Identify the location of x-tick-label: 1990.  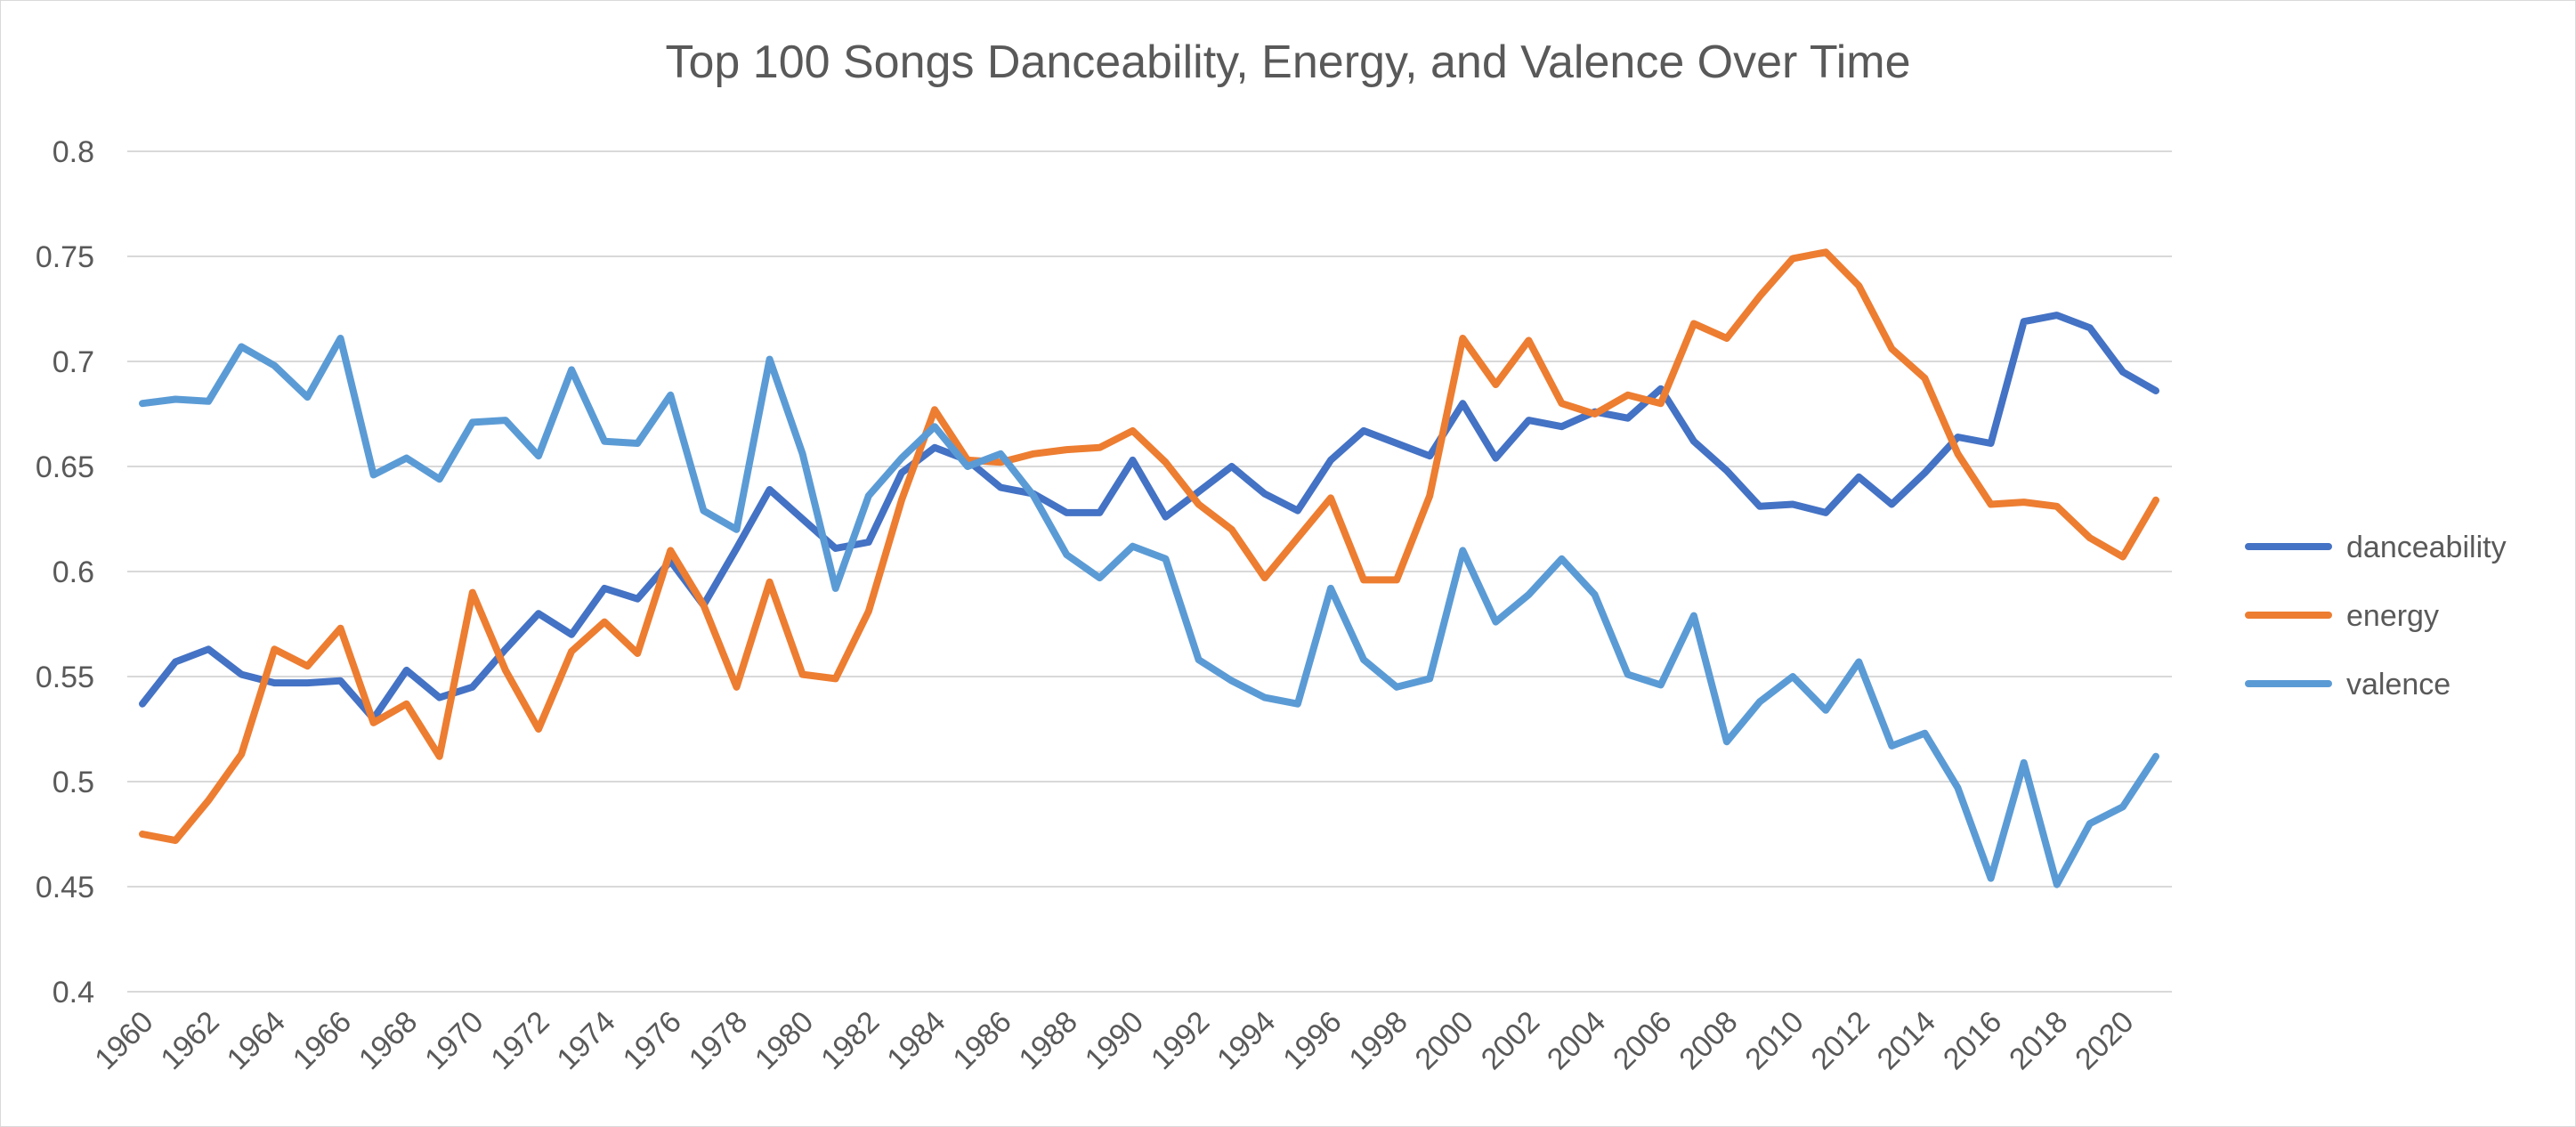
(1114, 1040).